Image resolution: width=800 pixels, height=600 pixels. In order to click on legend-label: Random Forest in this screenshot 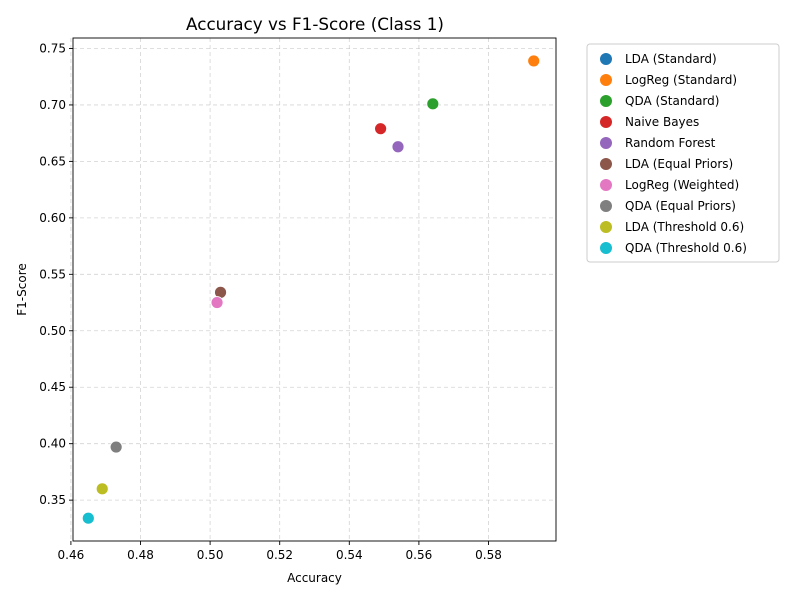, I will do `click(670, 143)`.